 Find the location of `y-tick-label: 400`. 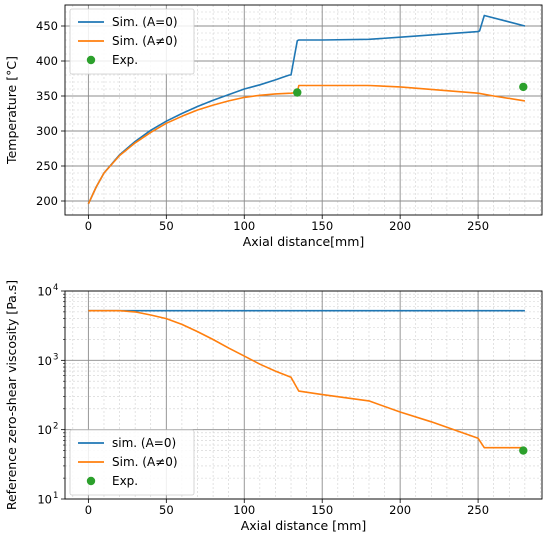

y-tick-label: 400 is located at coordinates (47, 61).